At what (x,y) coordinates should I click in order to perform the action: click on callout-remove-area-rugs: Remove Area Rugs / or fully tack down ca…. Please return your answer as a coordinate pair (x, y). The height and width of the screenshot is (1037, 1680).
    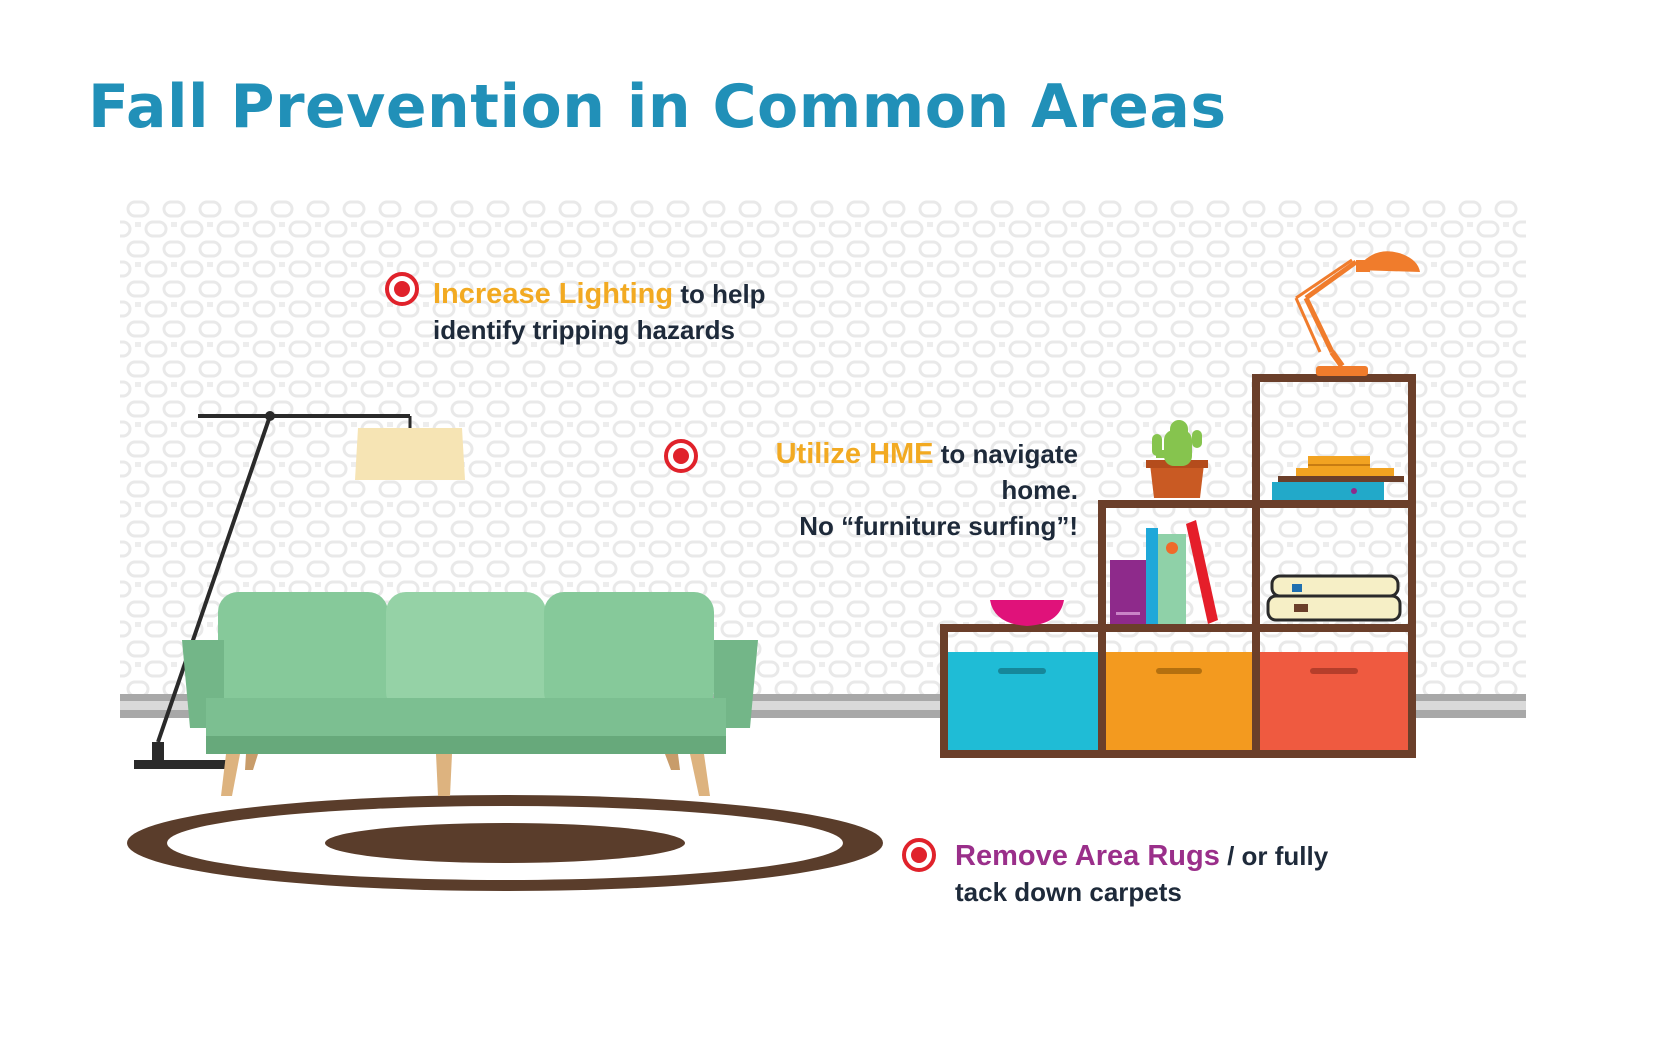
    Looking at the image, I should click on (1141, 874).